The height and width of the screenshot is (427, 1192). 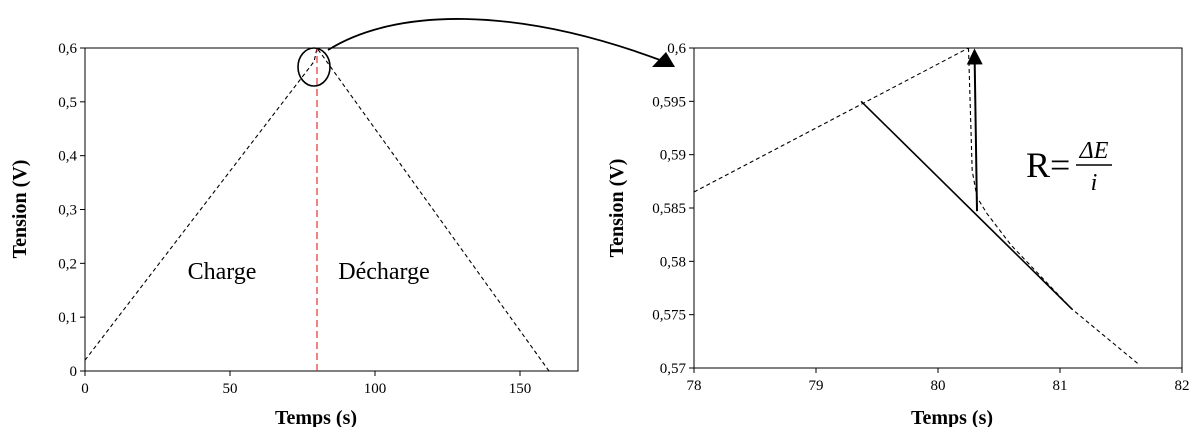 I want to click on y-tick-labels: 0 0,1 0,2 0,3 0,4 0,5 0,6, so click(x=71, y=210).